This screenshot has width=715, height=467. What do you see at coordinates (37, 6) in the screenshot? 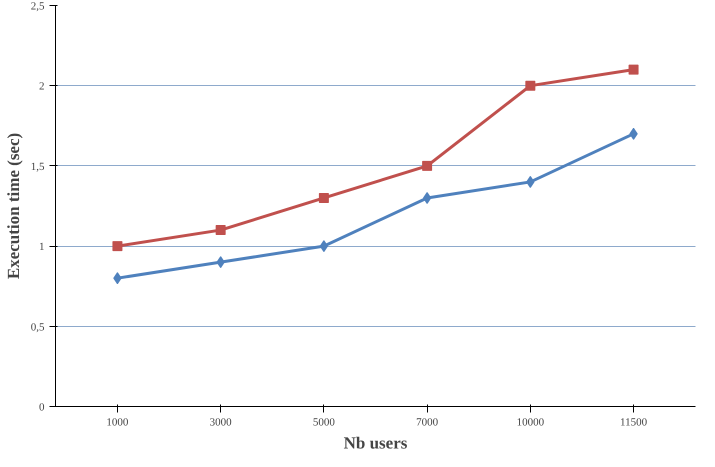
I see `y-tick-label: 2,5` at bounding box center [37, 6].